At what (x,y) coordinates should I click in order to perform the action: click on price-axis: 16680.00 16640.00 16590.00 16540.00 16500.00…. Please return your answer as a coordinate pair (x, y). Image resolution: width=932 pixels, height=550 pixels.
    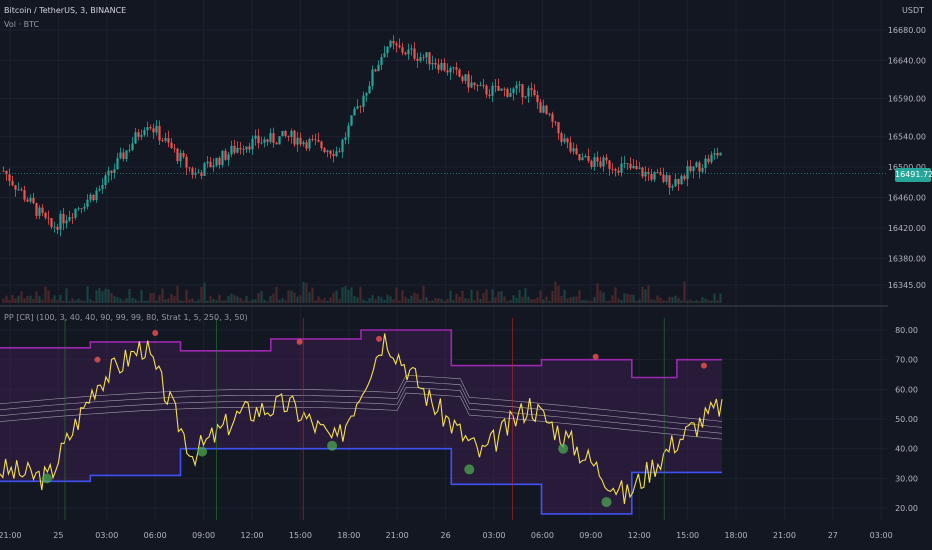
    Looking at the image, I should click on (907, 158).